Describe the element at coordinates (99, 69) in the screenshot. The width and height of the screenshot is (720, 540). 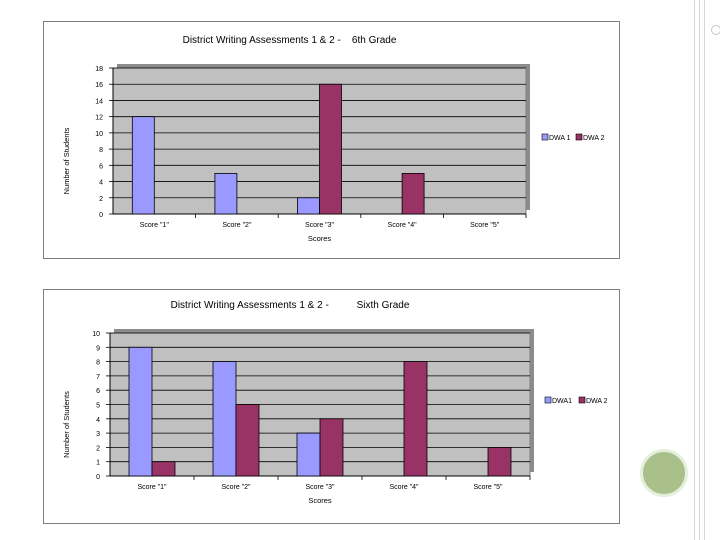
I see `y-tick-label: 18` at that location.